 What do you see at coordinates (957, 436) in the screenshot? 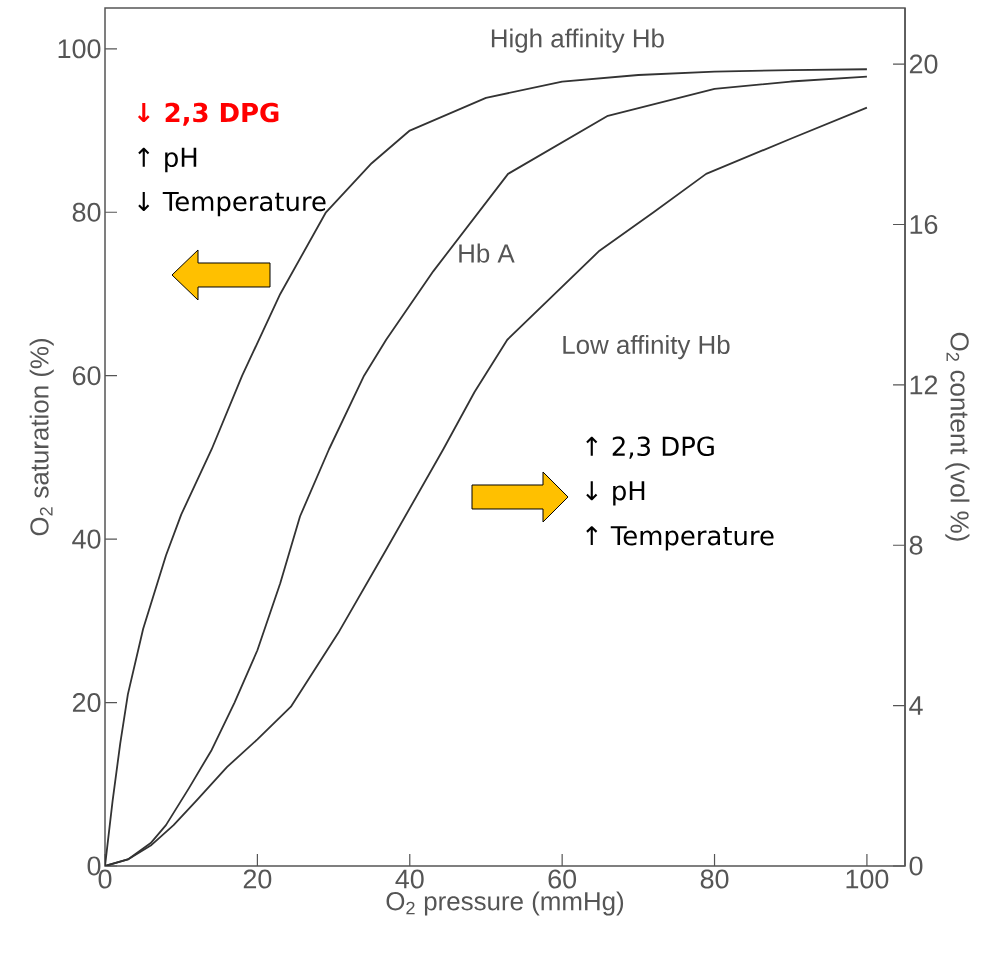
I see `y2-axis-title: O$_{2}$ content (vol %)` at bounding box center [957, 436].